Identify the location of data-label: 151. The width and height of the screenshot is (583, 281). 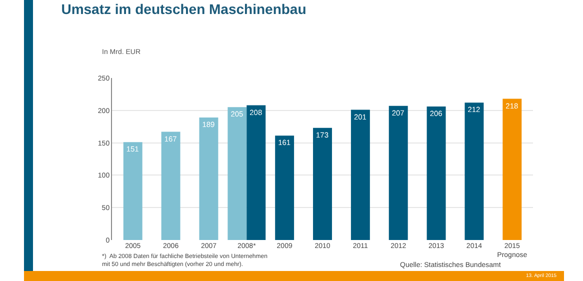
(132, 149).